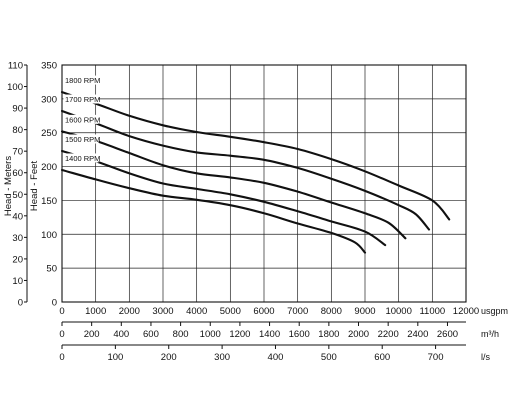  Describe the element at coordinates (92, 334) in the screenshot. I see `x-tick-m3h: 200` at that location.